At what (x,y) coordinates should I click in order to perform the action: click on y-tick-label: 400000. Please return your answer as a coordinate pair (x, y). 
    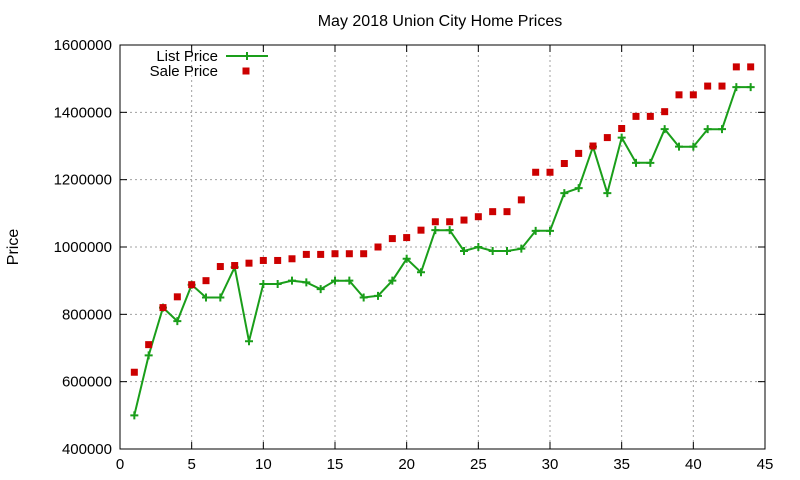
    Looking at the image, I should click on (87, 449).